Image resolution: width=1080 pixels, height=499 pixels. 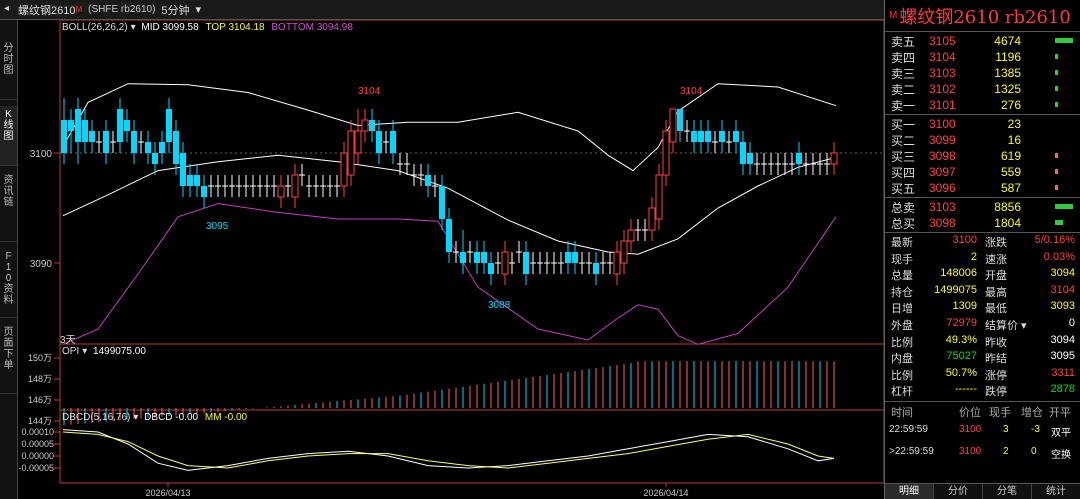 What do you see at coordinates (903, 223) in the screenshot?
I see `book-label: 总买` at bounding box center [903, 223].